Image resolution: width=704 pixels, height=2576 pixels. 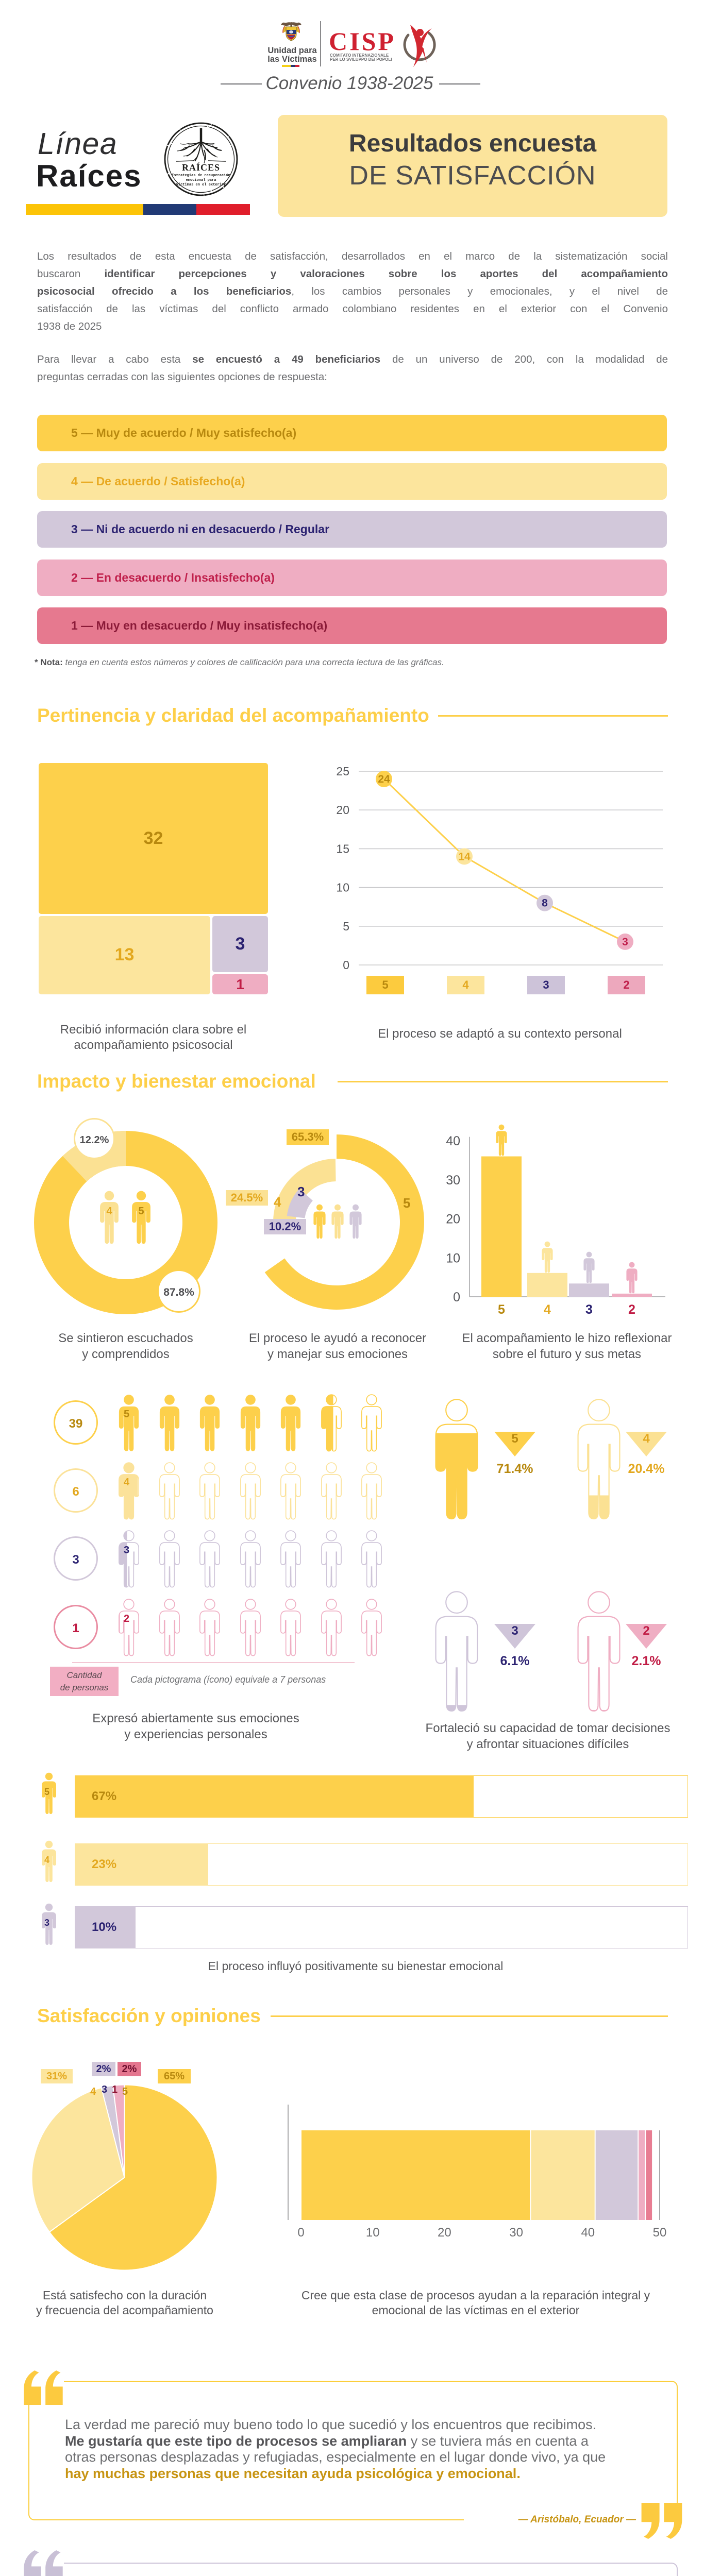 I want to click on svg-text: 15, so click(x=342, y=848).